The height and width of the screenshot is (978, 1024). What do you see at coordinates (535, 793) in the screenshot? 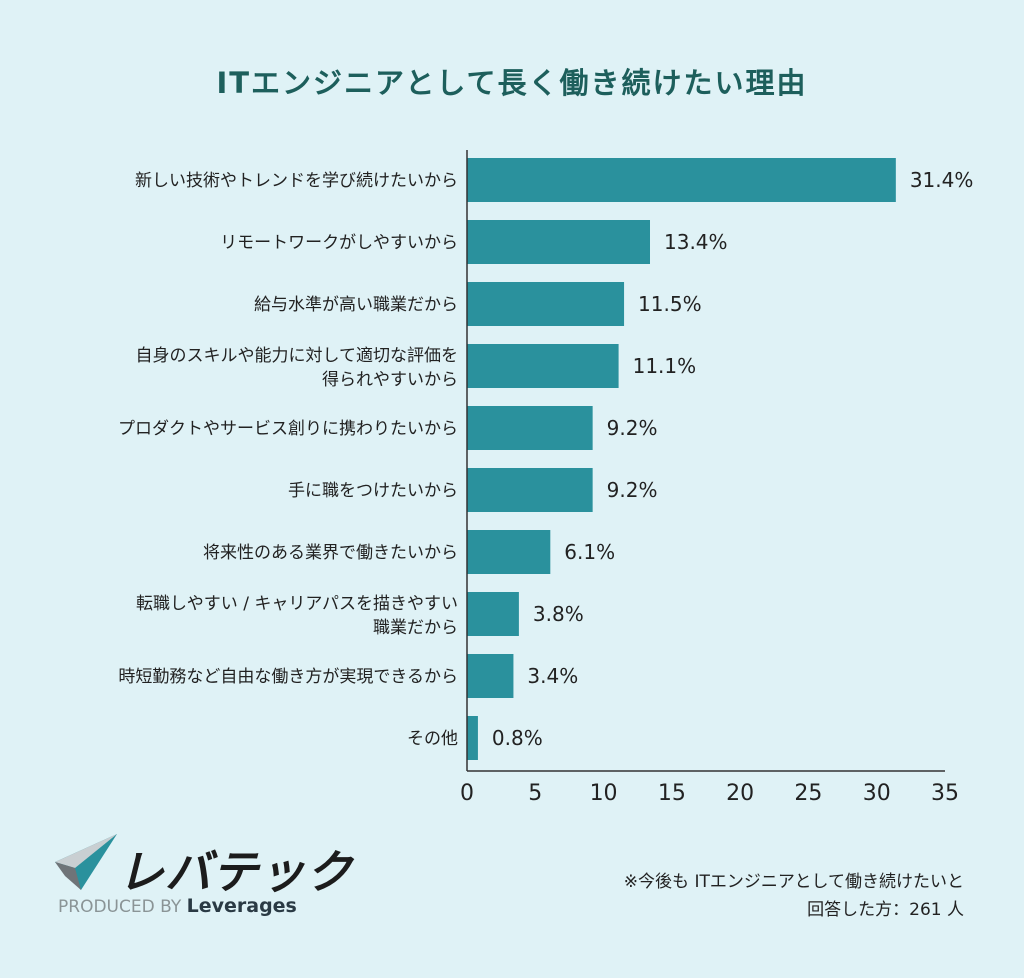
I see `x-tick-label: 5` at bounding box center [535, 793].